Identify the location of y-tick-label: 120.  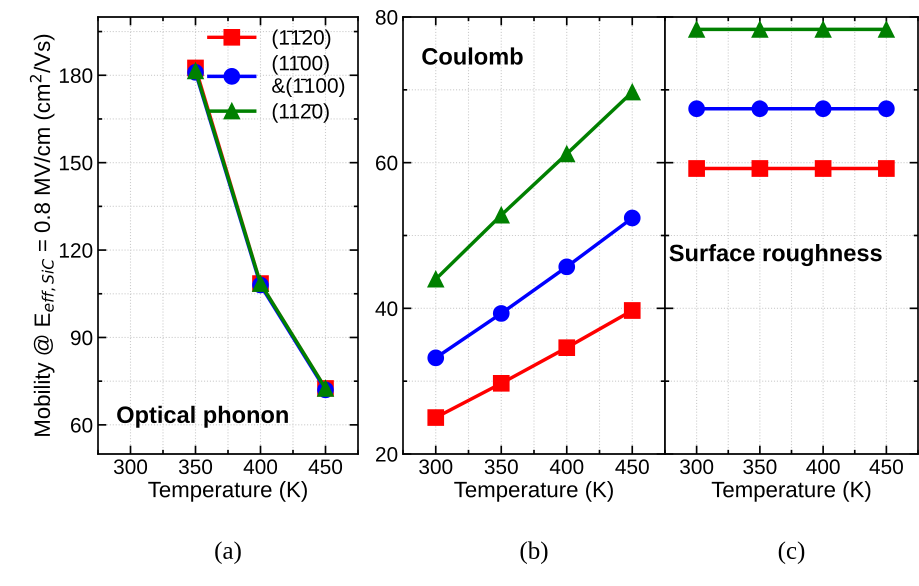
(76, 250).